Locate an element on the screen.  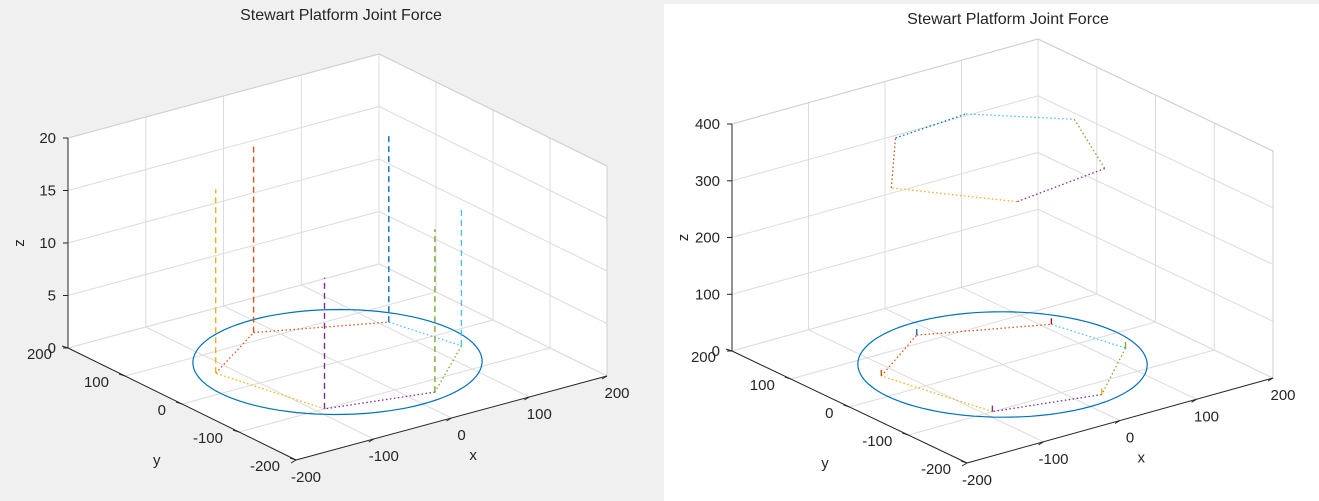
z-tick-label: 10 is located at coordinates (47, 243).